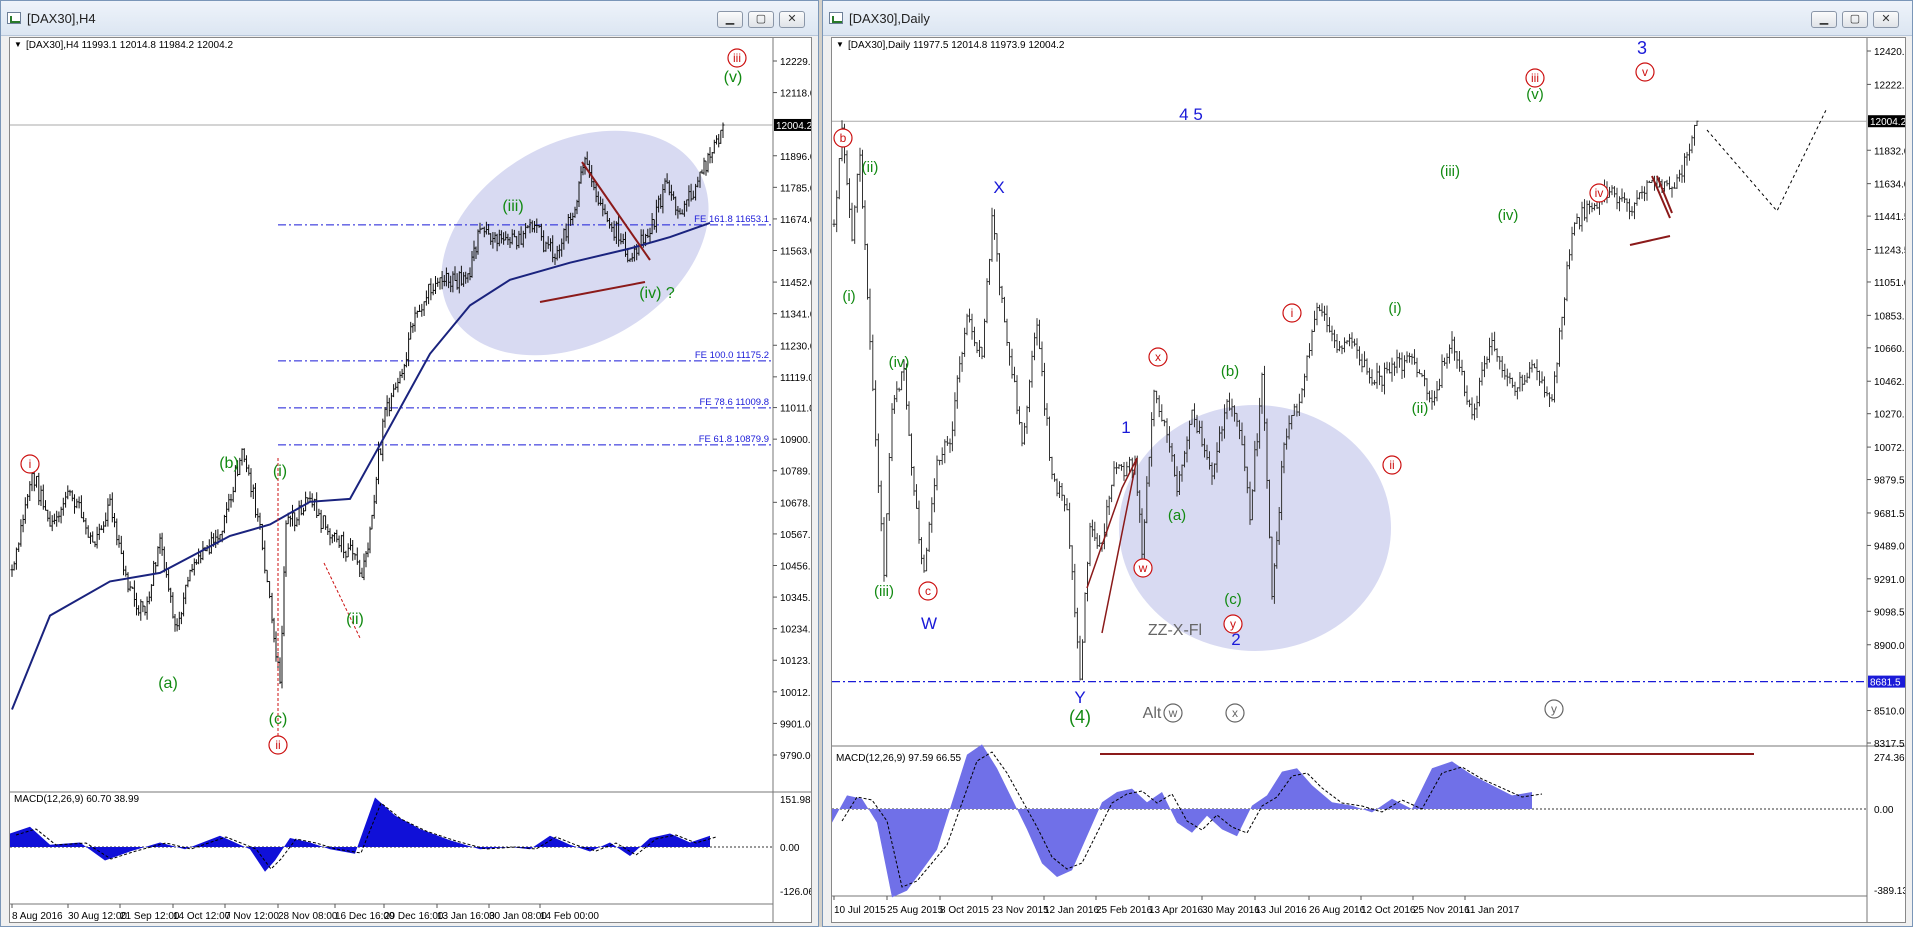 The width and height of the screenshot is (1913, 927). What do you see at coordinates (796, 661) in the screenshot?
I see `price-tick-label: 10123.0` at bounding box center [796, 661].